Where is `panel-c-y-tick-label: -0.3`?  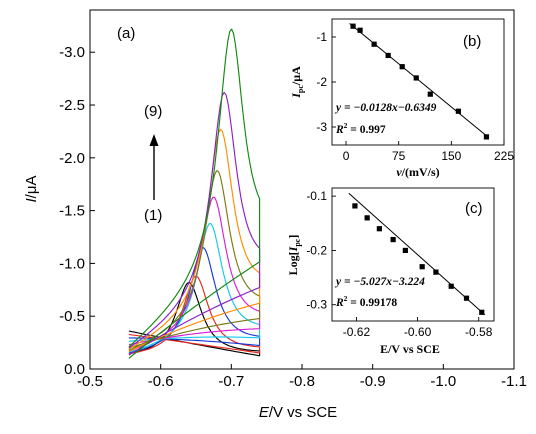
panel-c-y-tick-label: -0.3 is located at coordinates (316, 305).